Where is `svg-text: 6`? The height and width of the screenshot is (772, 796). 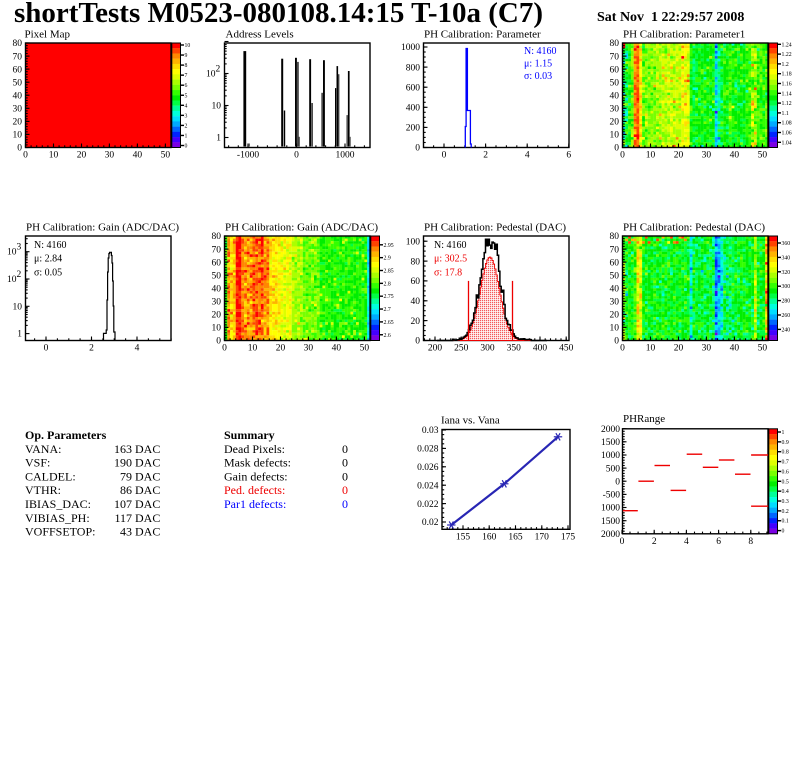 svg-text: 6 is located at coordinates (568, 156).